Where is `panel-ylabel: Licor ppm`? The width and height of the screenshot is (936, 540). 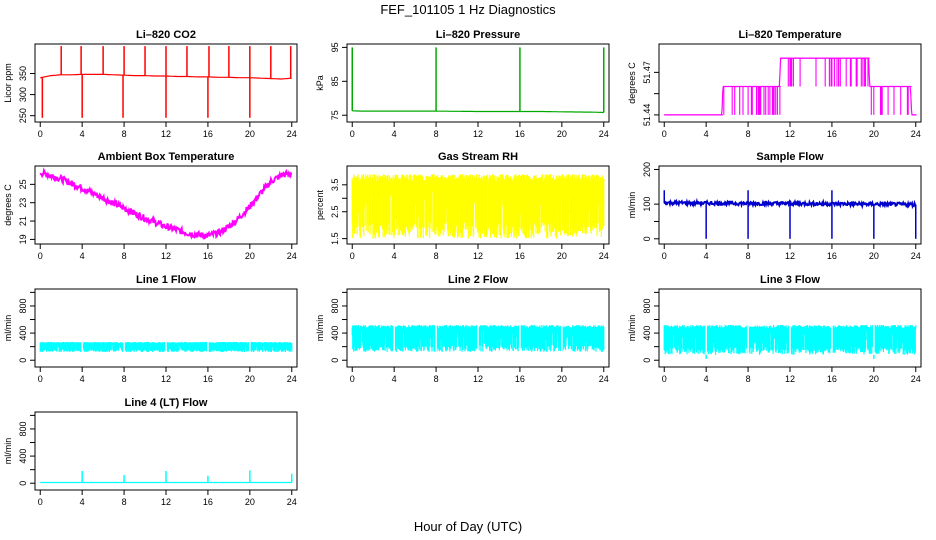
panel-ylabel: Licor ppm is located at coordinates (8, 83).